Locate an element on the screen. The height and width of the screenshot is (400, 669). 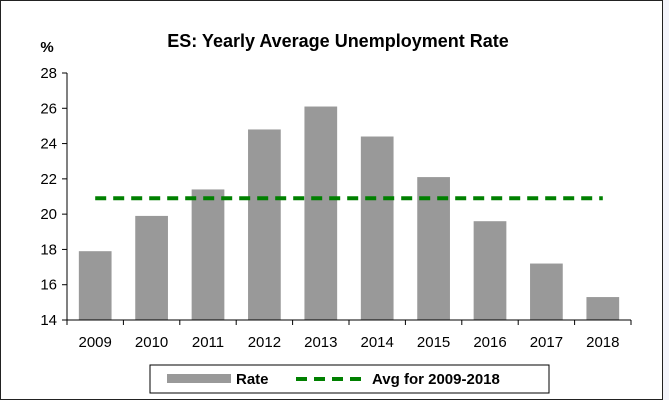
y-tick-label: 22 is located at coordinates (48, 179).